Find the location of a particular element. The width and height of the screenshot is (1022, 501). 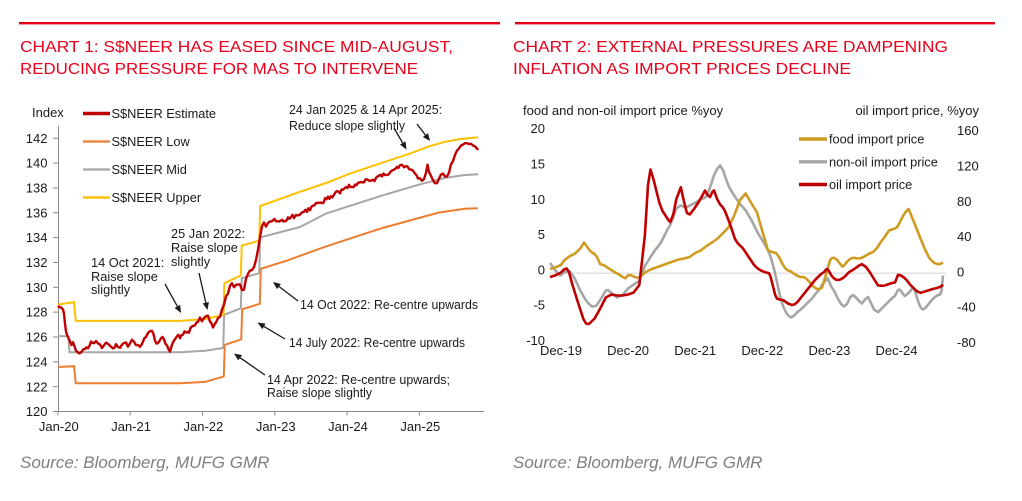

svg-text: Index is located at coordinates (48, 112).